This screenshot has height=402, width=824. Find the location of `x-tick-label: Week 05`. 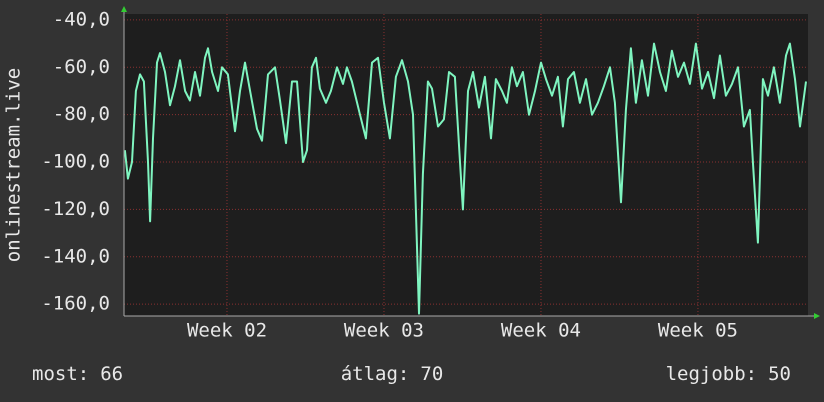

x-tick-label: Week 05 is located at coordinates (698, 331).